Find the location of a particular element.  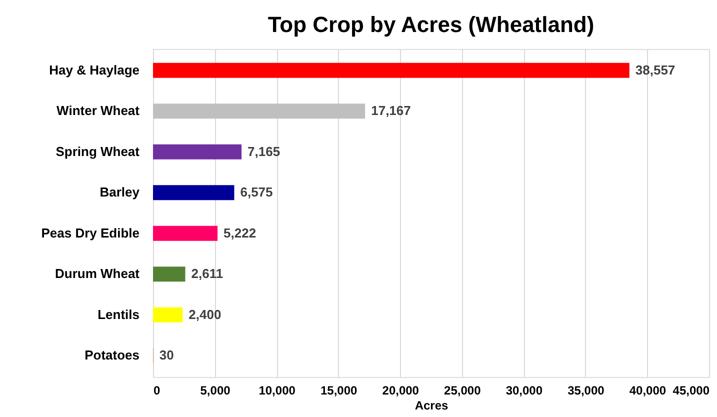

data-label: 30 is located at coordinates (166, 355).